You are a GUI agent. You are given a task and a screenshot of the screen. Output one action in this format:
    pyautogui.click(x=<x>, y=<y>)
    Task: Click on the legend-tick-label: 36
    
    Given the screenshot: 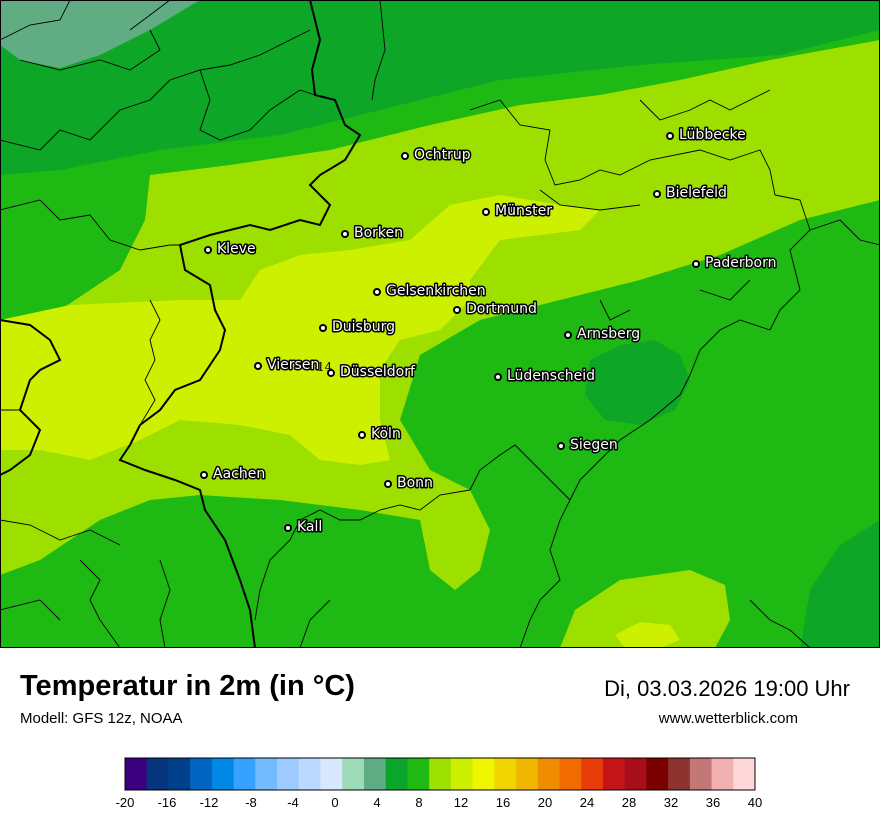 What is the action you would take?
    pyautogui.click(x=713, y=802)
    